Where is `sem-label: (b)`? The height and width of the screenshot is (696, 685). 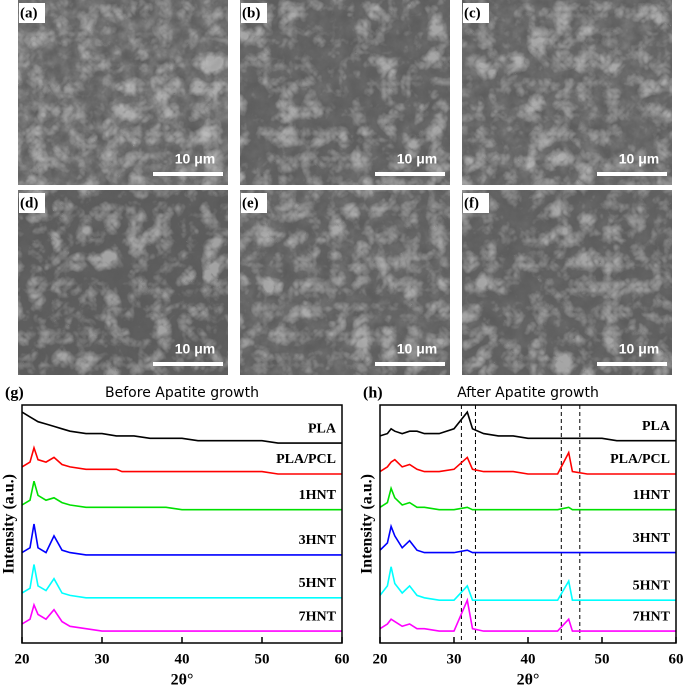 sem-label: (b) is located at coordinates (251, 13).